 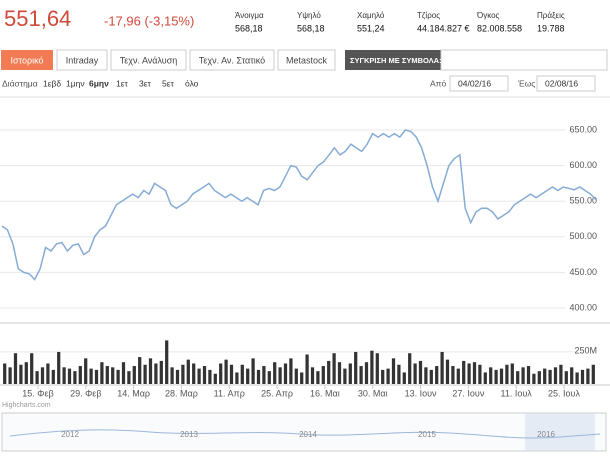 What do you see at coordinates (524, 60) in the screenshot?
I see `compare-input` at bounding box center [524, 60].